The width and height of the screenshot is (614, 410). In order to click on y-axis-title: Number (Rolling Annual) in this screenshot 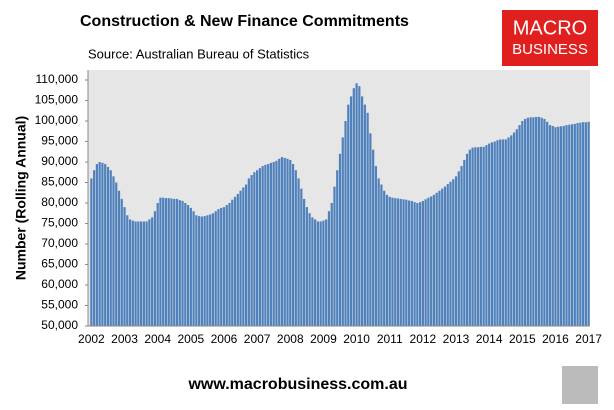, I will do `click(21, 198)`.